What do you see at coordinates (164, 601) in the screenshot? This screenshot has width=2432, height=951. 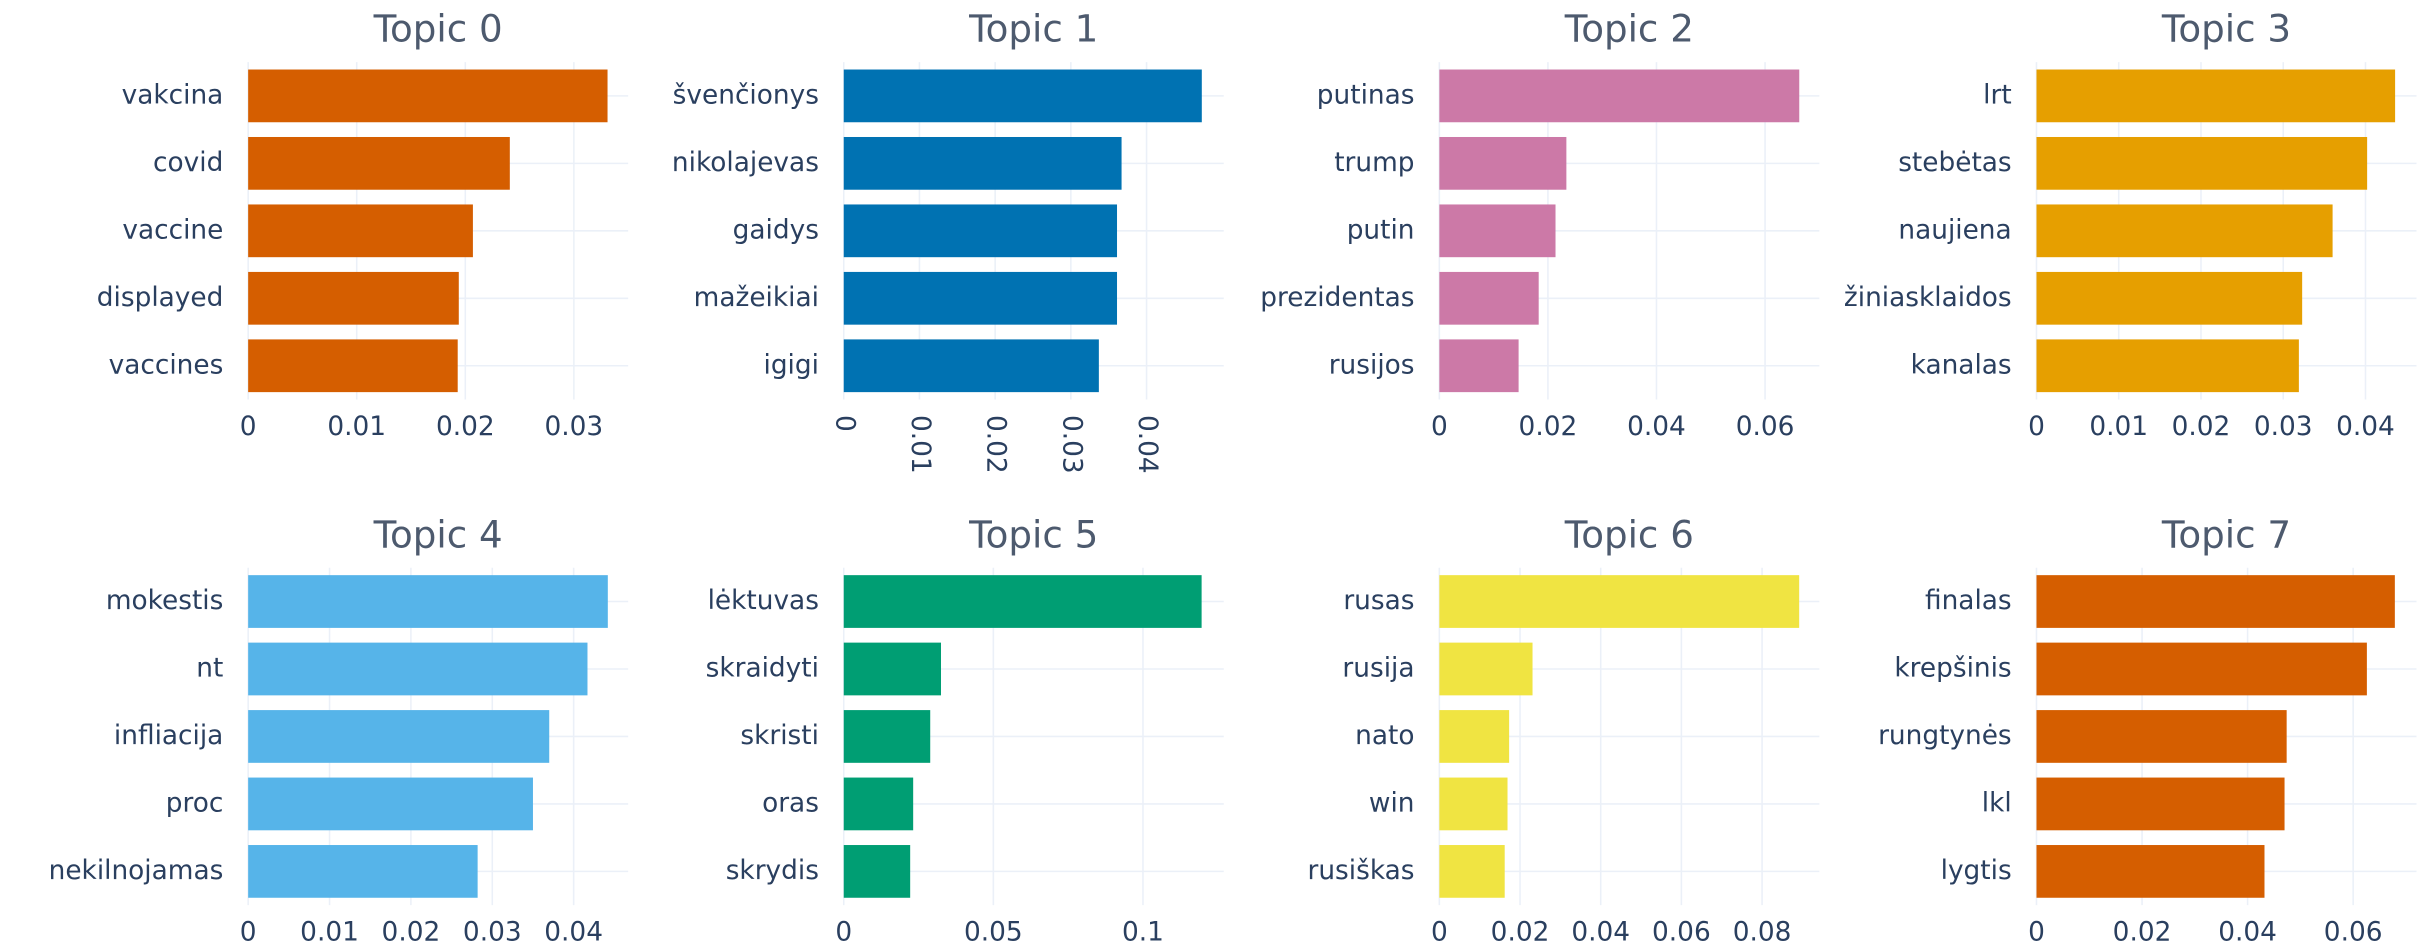 I see `category-label: mokestis` at bounding box center [164, 601].